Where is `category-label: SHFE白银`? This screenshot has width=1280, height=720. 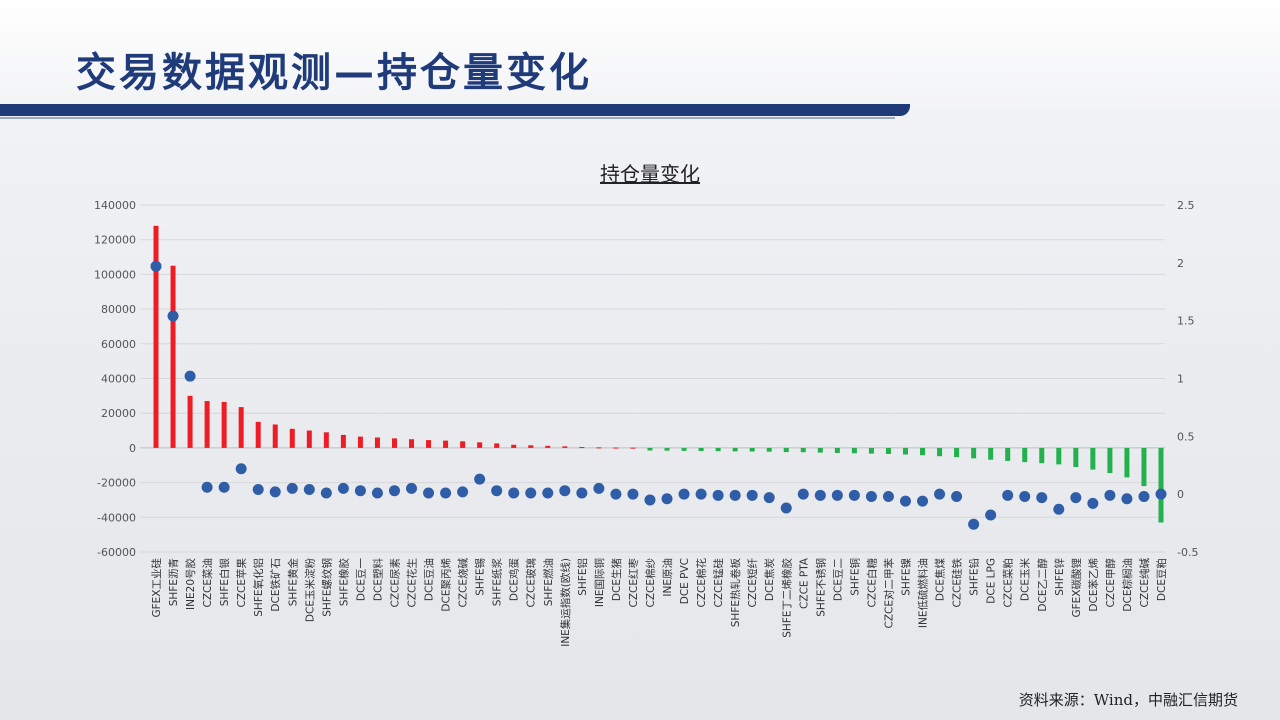 category-label: SHFE白银 is located at coordinates (224, 582).